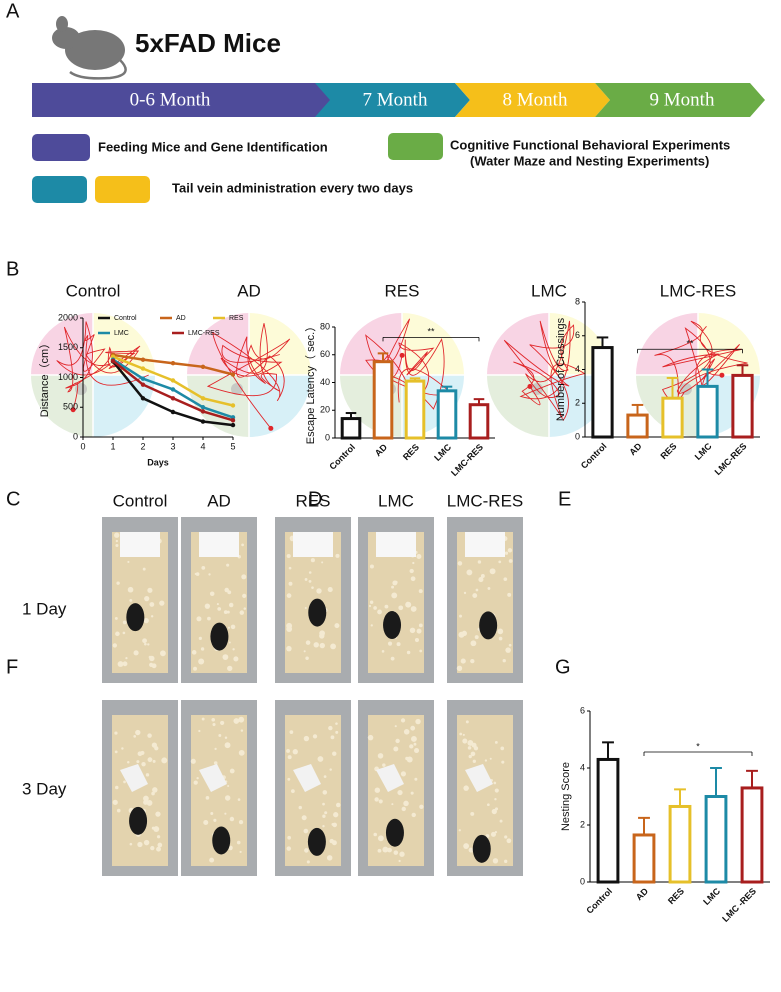 The image size is (781, 992). What do you see at coordinates (44, 377) in the screenshot?
I see `y-axis-label: Distance（cm）` at bounding box center [44, 377].